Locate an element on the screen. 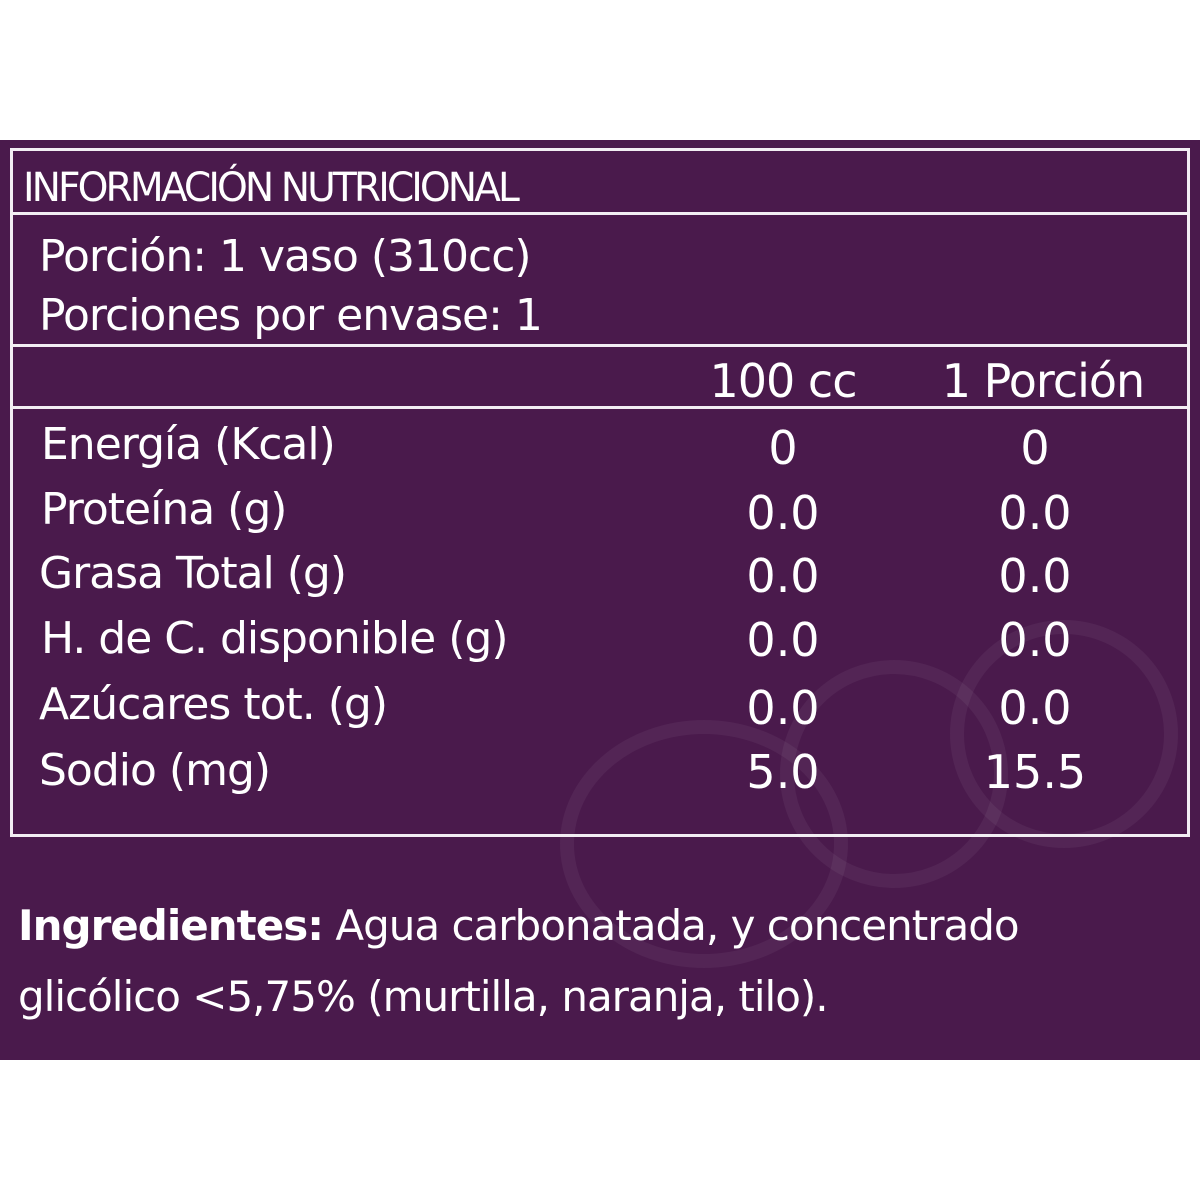 This screenshot has width=1200, height=1200. column-header-100cc: 100 cc is located at coordinates (783, 381).